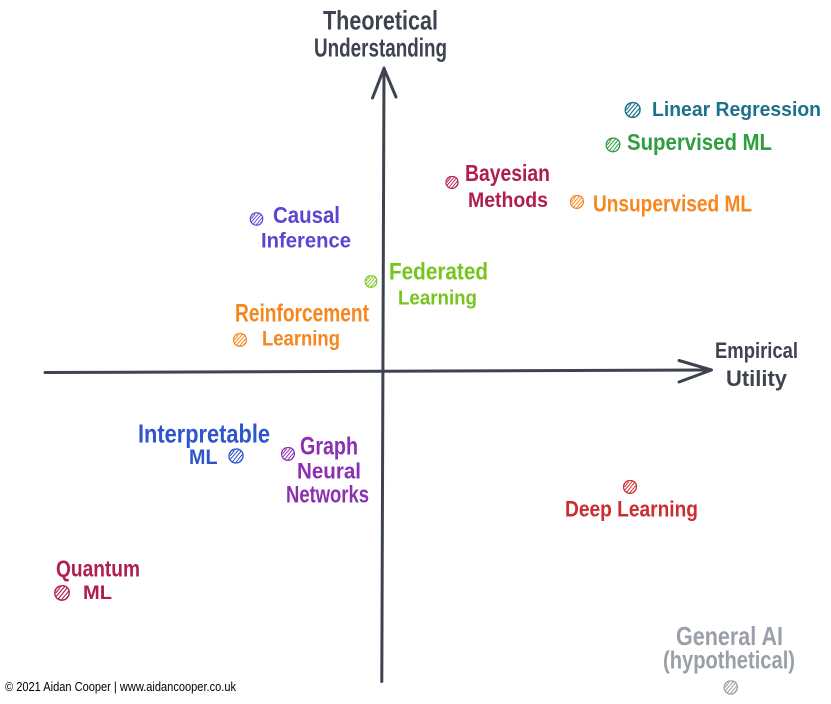  What do you see at coordinates (438, 272) in the screenshot?
I see `svg-text: Federated` at bounding box center [438, 272].